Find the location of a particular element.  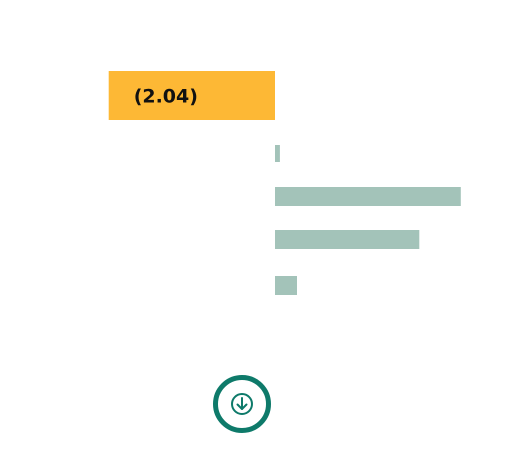

highlight-bar-label: (2.04) is located at coordinates (166, 97).